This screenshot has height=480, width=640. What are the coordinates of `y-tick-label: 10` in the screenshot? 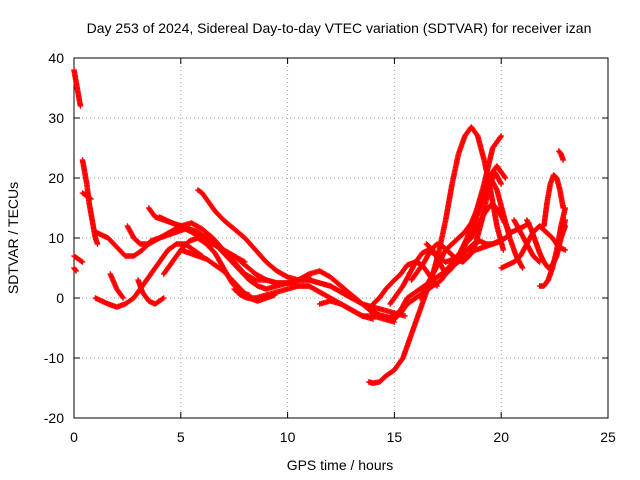 It's located at (56, 238).